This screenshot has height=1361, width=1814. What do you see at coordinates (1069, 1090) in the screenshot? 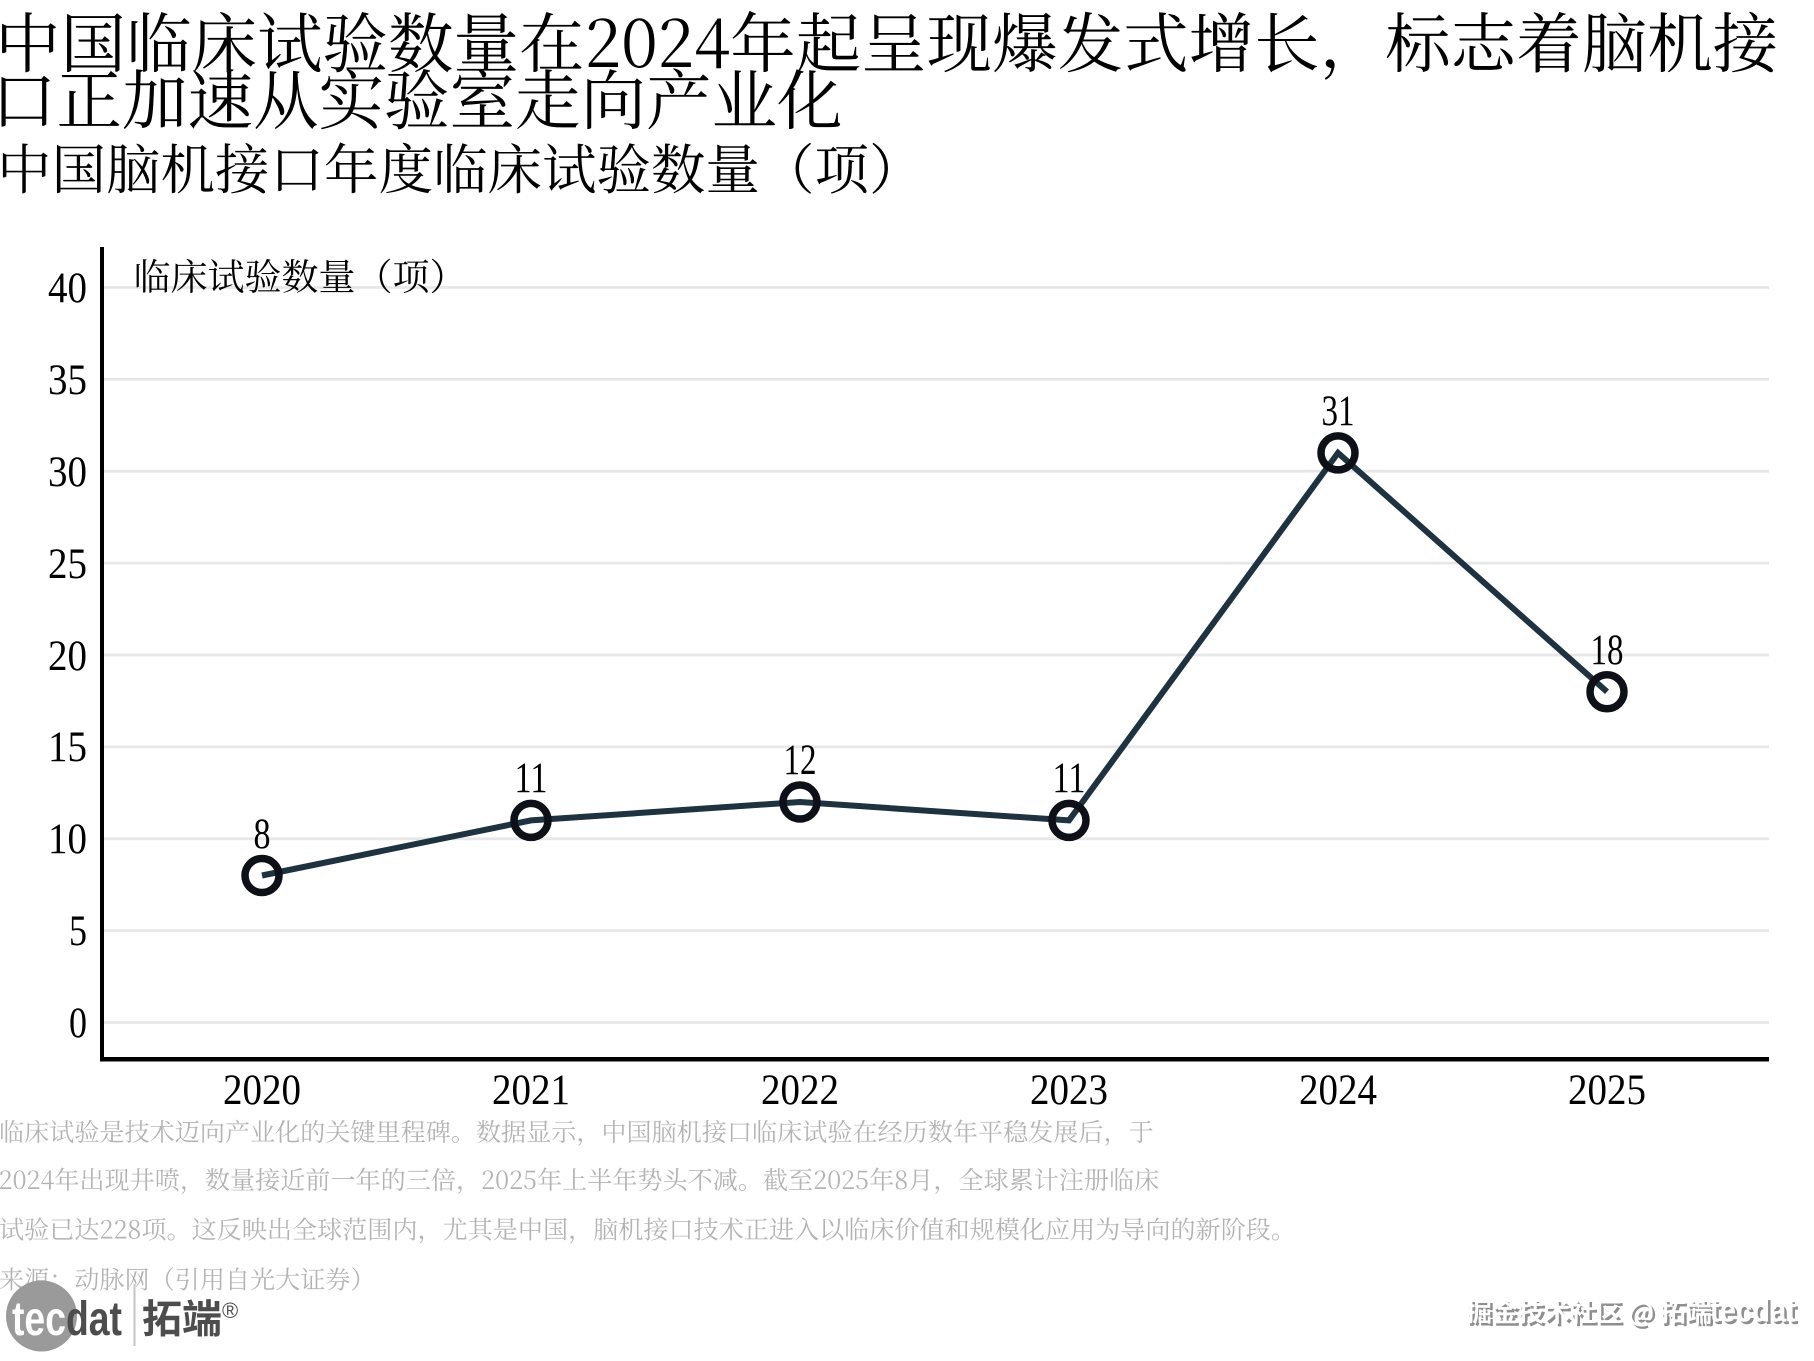
I see `svg-text: 2023` at bounding box center [1069, 1090].